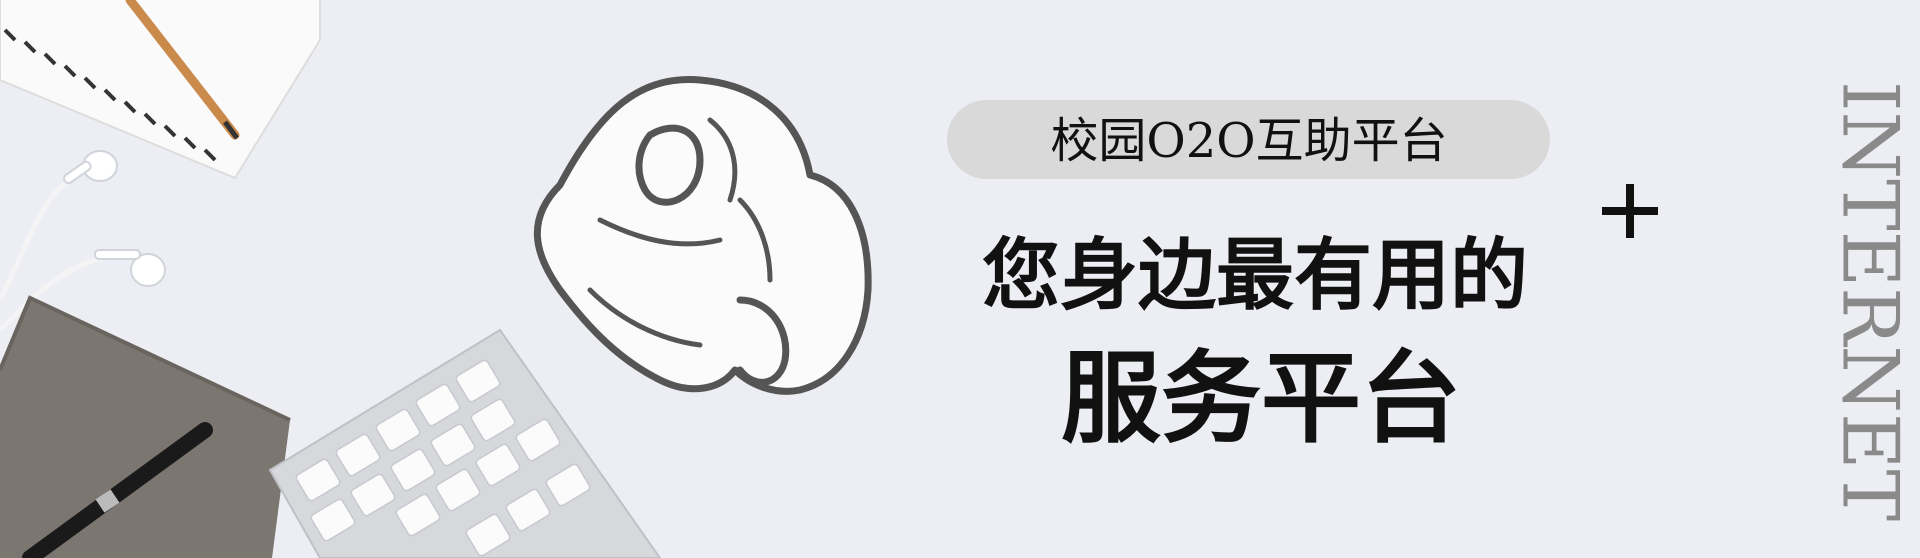  I want to click on badge-pill, so click(1248, 139).